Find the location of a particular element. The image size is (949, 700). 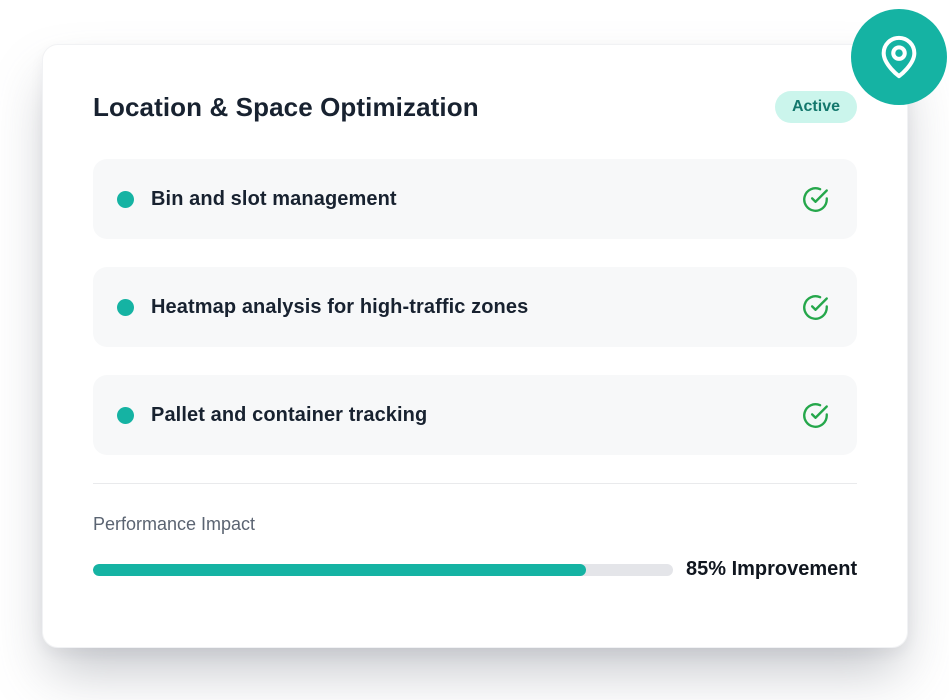

status-badge: Active is located at coordinates (815, 107).